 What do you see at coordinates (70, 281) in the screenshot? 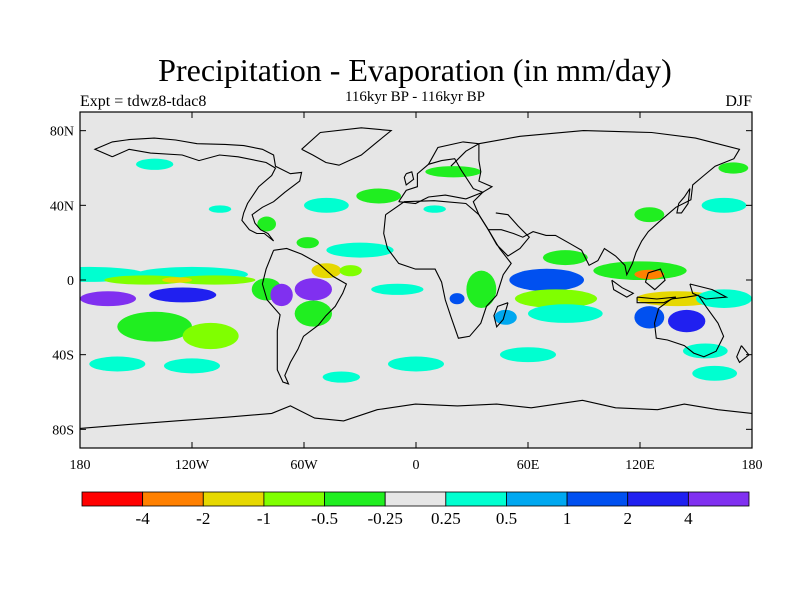
I see `lat-tick-label: 0` at bounding box center [70, 281].